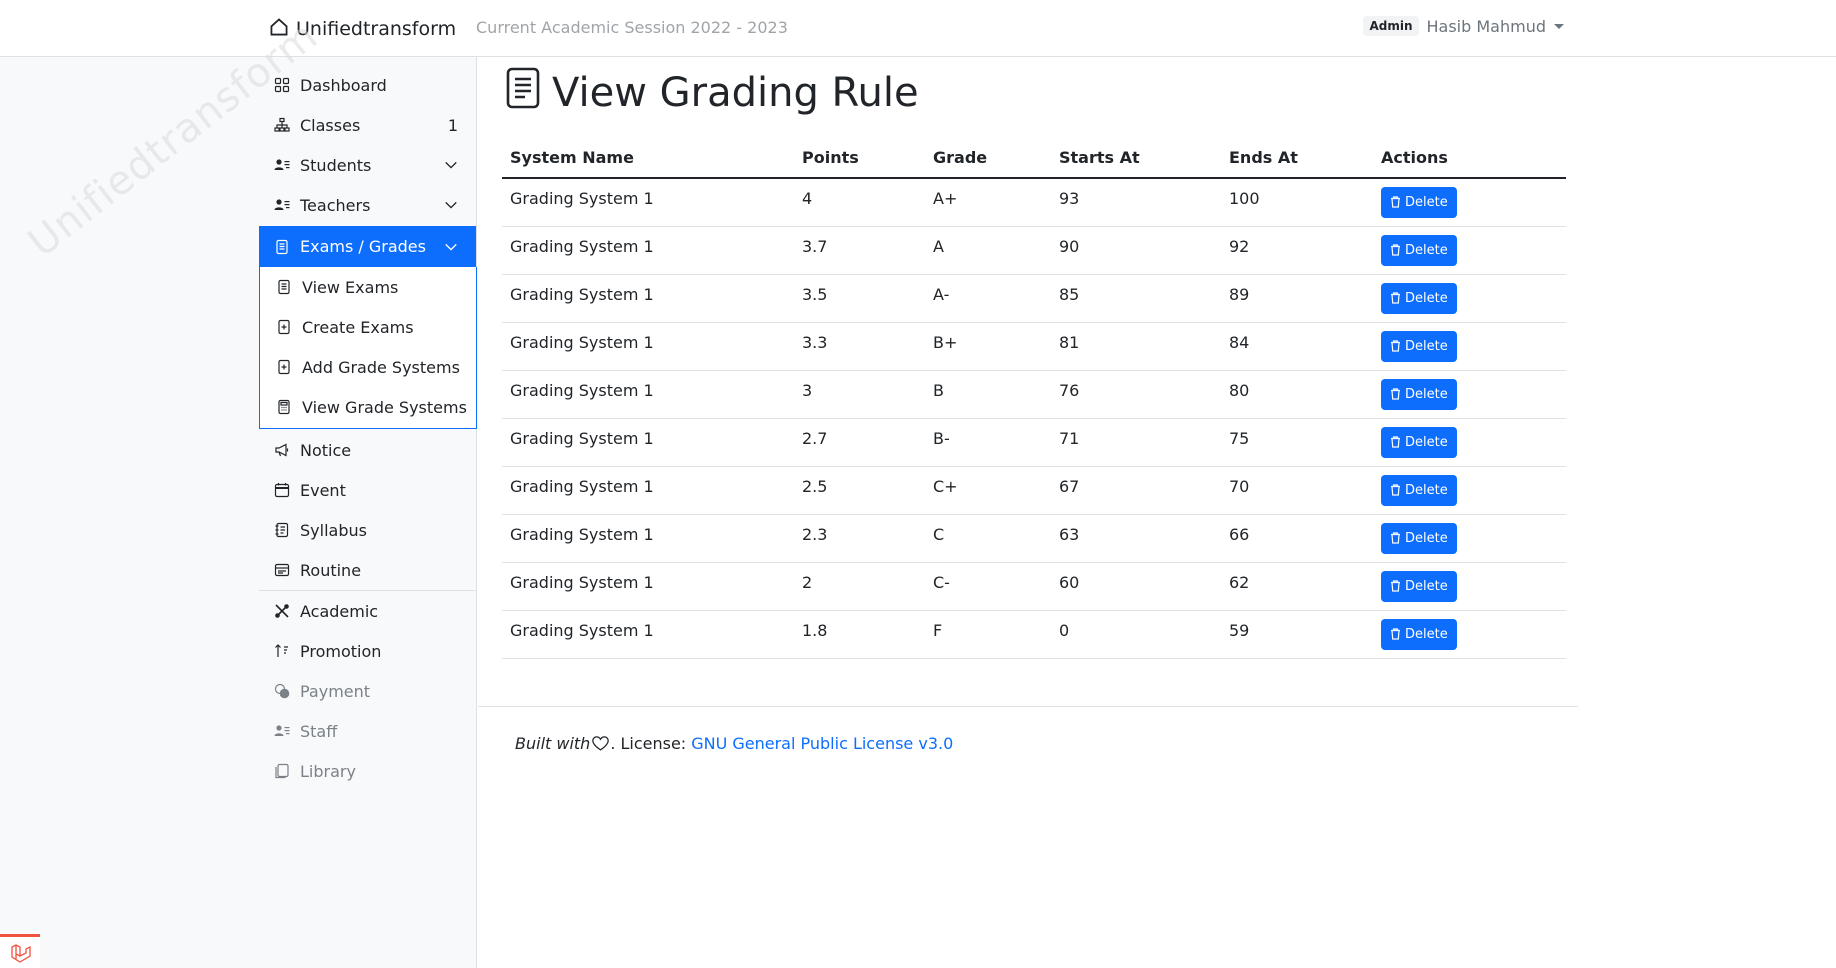 The height and width of the screenshot is (968, 1836). Describe the element at coordinates (362, 29) in the screenshot. I see `brand-link: Unifiedtransform` at that location.